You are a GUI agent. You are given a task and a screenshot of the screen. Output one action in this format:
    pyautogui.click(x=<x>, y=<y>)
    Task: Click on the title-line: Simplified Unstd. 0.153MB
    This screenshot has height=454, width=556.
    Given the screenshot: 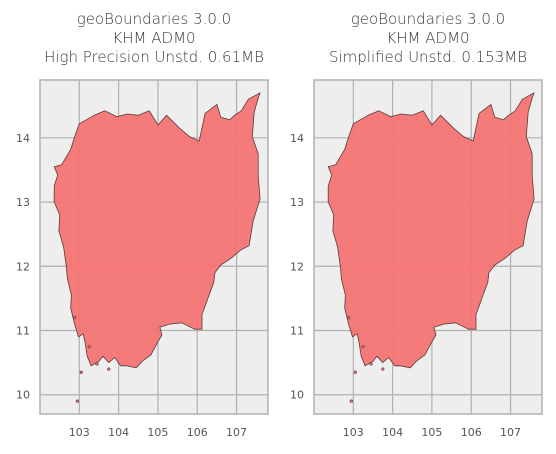 What is the action you would take?
    pyautogui.click(x=428, y=57)
    